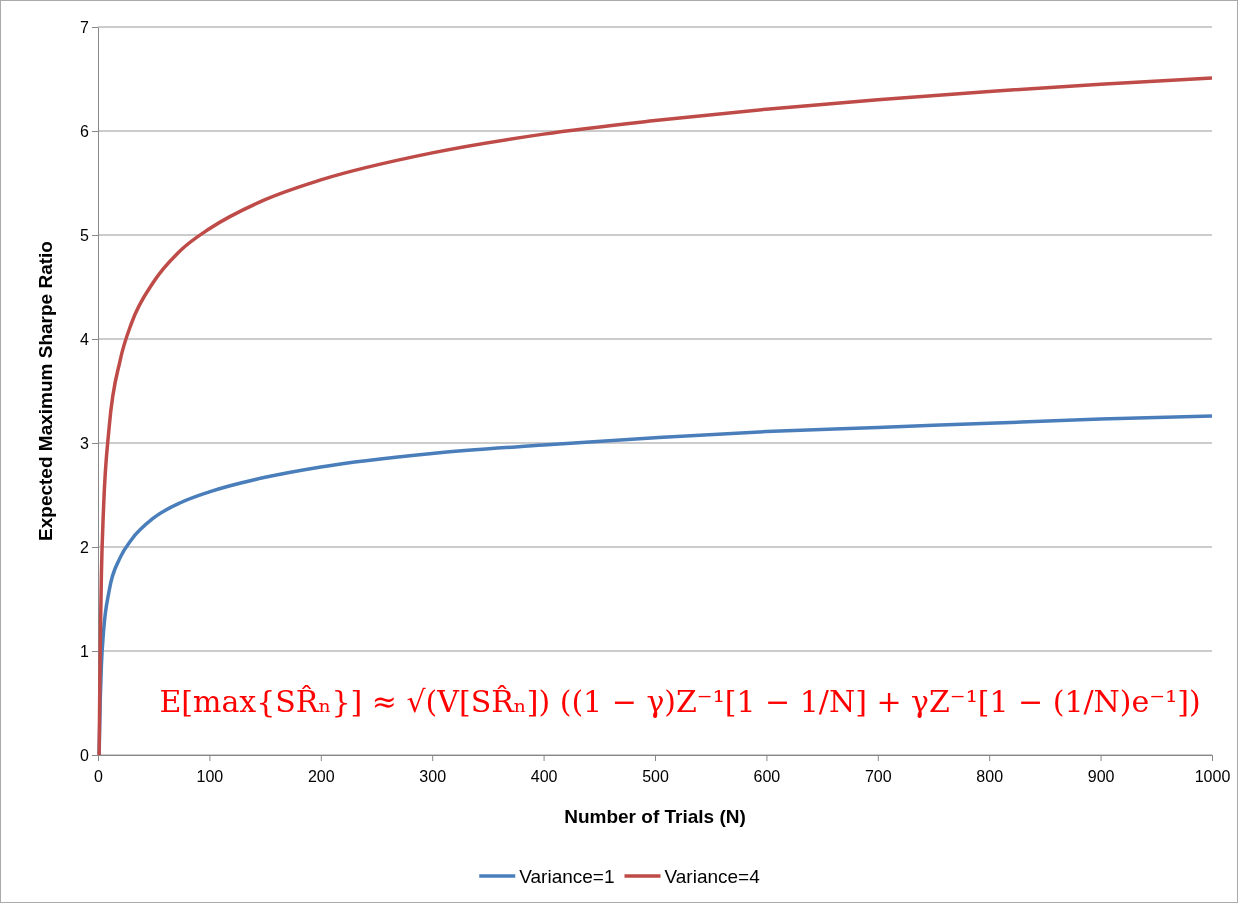 The height and width of the screenshot is (904, 1239). I want to click on y-tick-label: 2, so click(85, 547).